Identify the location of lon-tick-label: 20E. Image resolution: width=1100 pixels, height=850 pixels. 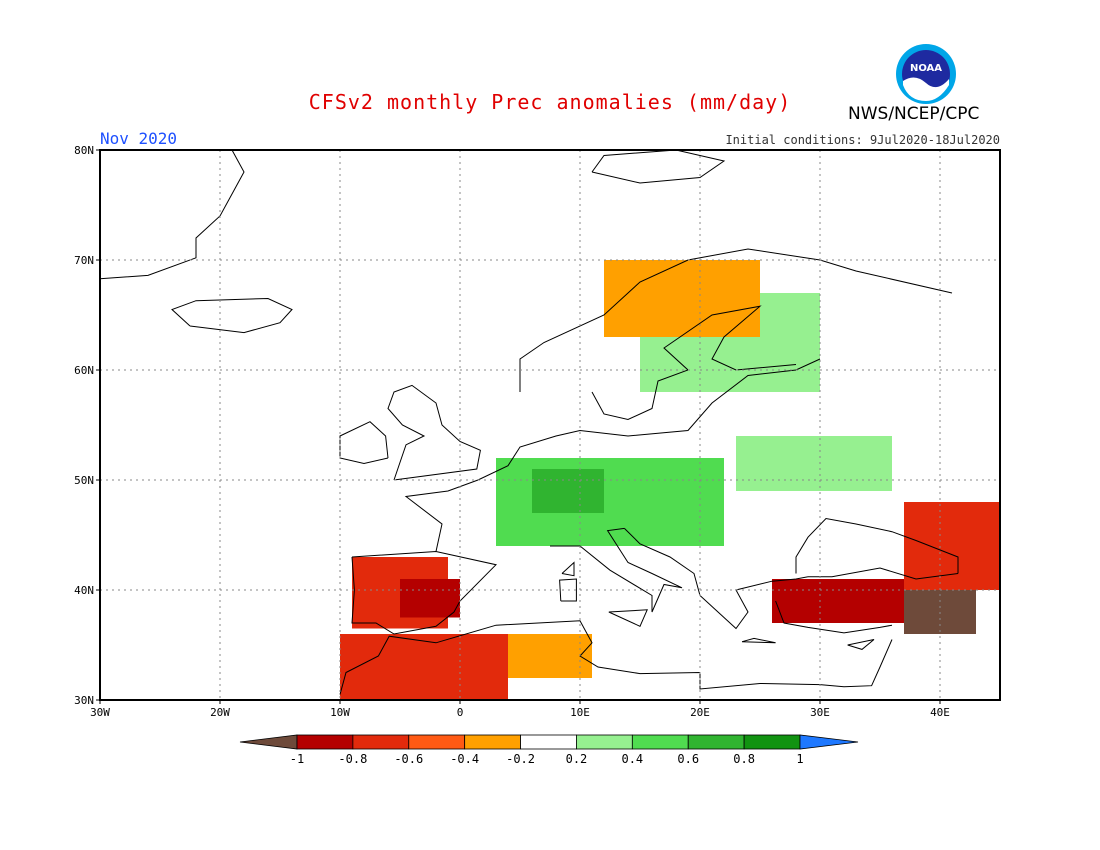
(700, 712).